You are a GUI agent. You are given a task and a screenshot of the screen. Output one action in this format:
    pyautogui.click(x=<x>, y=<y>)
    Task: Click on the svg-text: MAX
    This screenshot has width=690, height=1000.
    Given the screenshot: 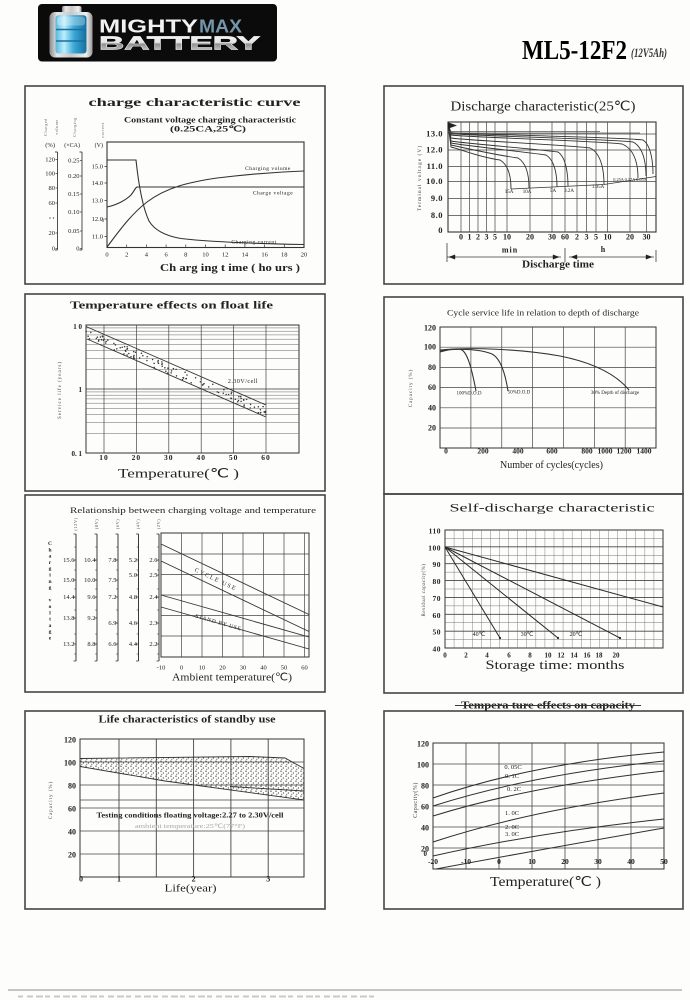 What is the action you would take?
    pyautogui.click(x=220, y=27)
    